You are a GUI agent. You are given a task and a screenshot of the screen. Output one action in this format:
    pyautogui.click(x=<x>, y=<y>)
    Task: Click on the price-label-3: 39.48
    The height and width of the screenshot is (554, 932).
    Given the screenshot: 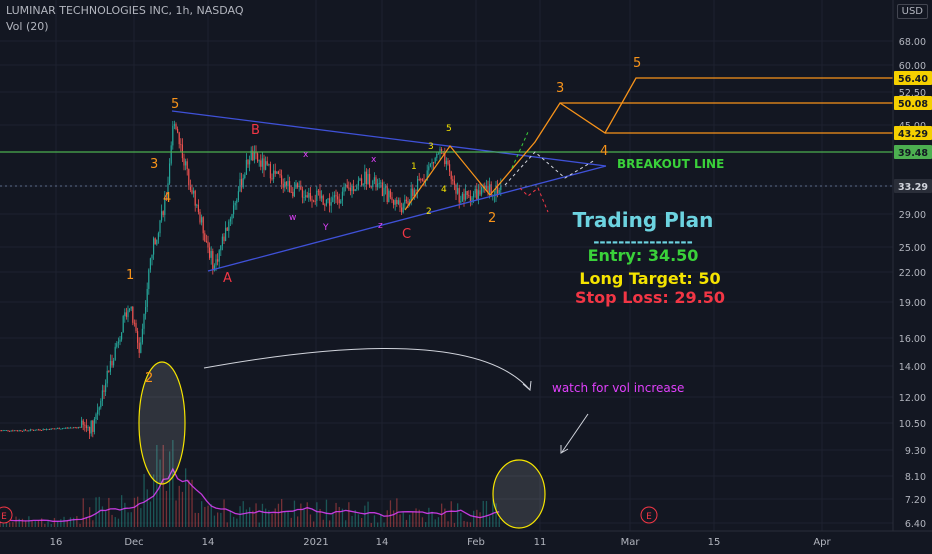 What is the action you would take?
    pyautogui.click(x=913, y=152)
    